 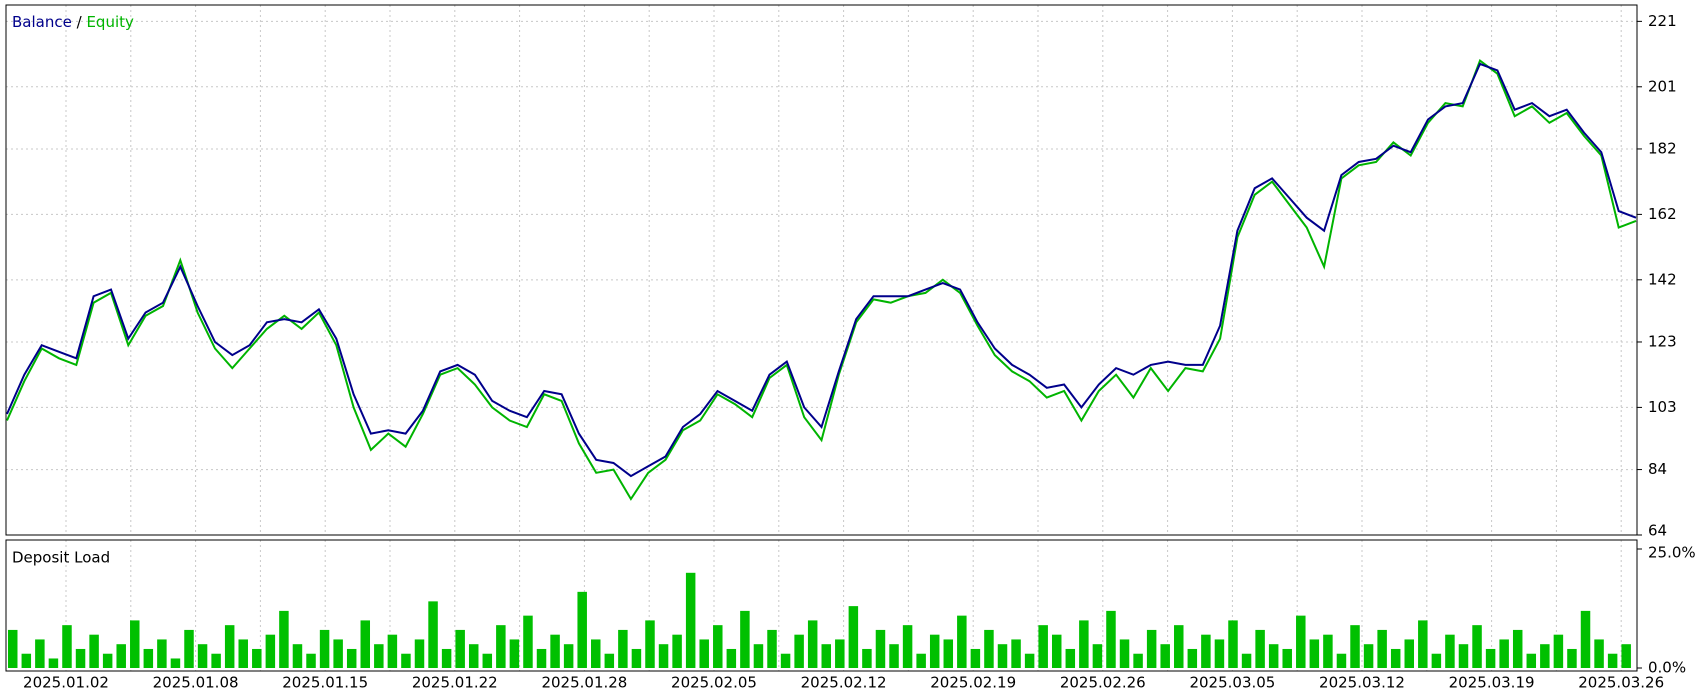 I want to click on x-tick-label: 2025.01.08, so click(x=196, y=683).